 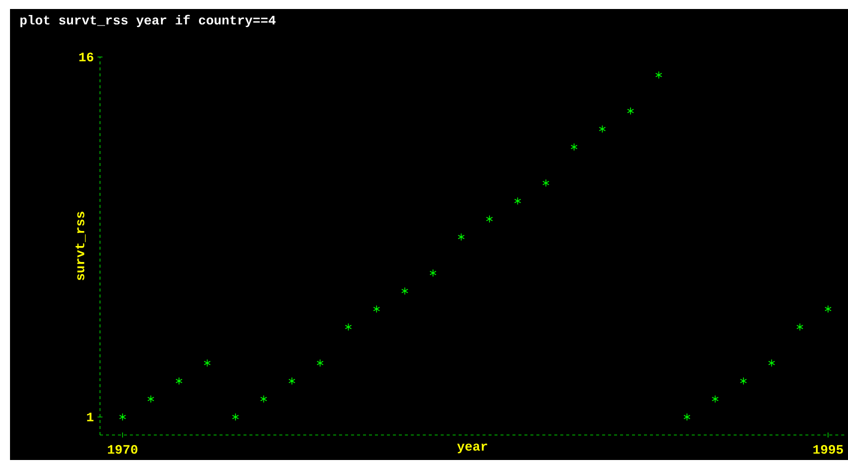 What do you see at coordinates (148, 21) in the screenshot?
I see `chart-title: plot survt_rss year if country==4` at bounding box center [148, 21].